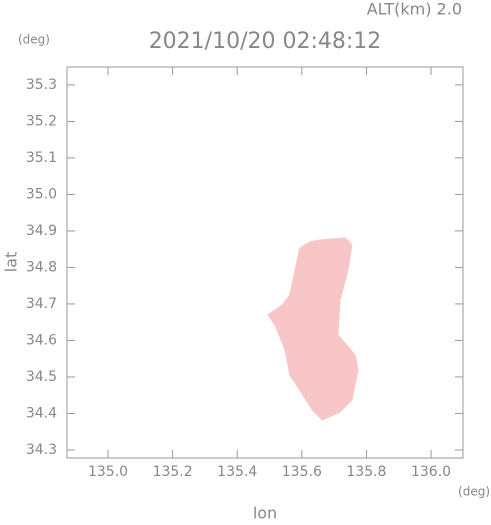  Describe the element at coordinates (41, 158) in the screenshot. I see `y-tick-label: 35.1` at that location.